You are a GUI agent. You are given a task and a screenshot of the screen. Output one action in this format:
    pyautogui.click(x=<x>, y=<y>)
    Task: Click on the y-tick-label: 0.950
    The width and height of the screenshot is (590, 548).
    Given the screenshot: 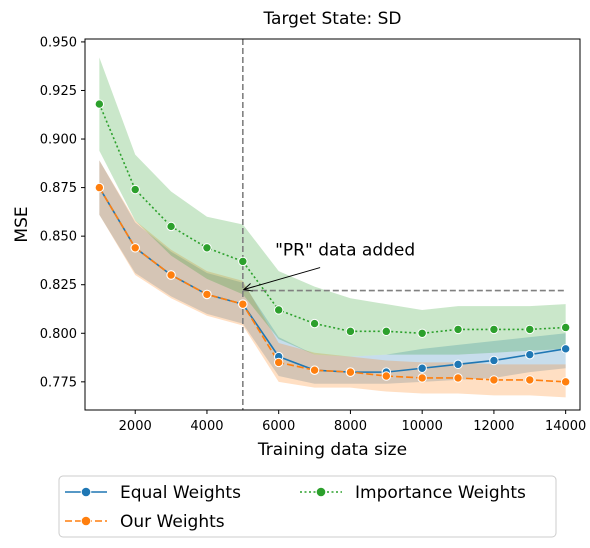 What is the action you would take?
    pyautogui.click(x=58, y=42)
    